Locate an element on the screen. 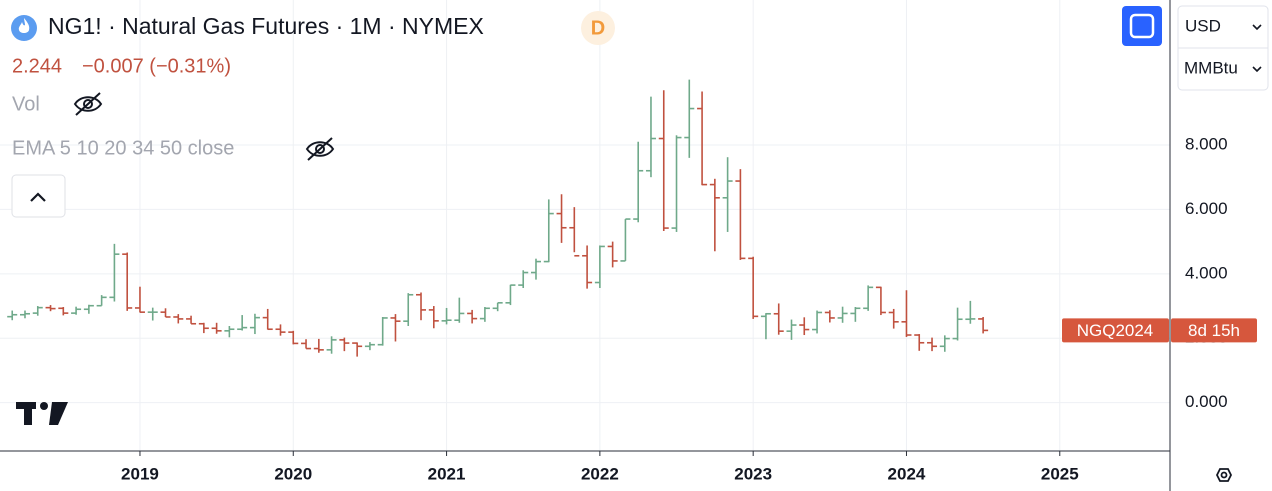 This screenshot has height=491, width=1272. contract-tag is located at coordinates (1115, 330).